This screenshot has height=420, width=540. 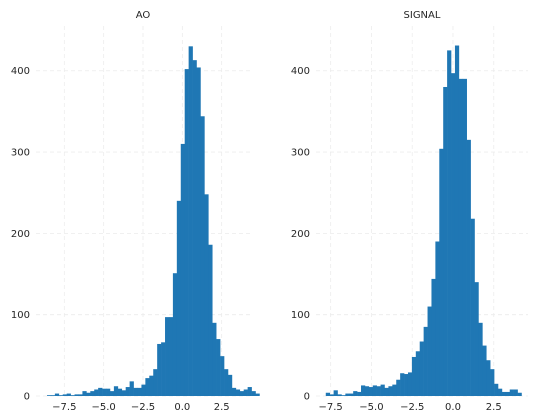 I want to click on y-tick-label-ao-2: 200, so click(x=20, y=234).